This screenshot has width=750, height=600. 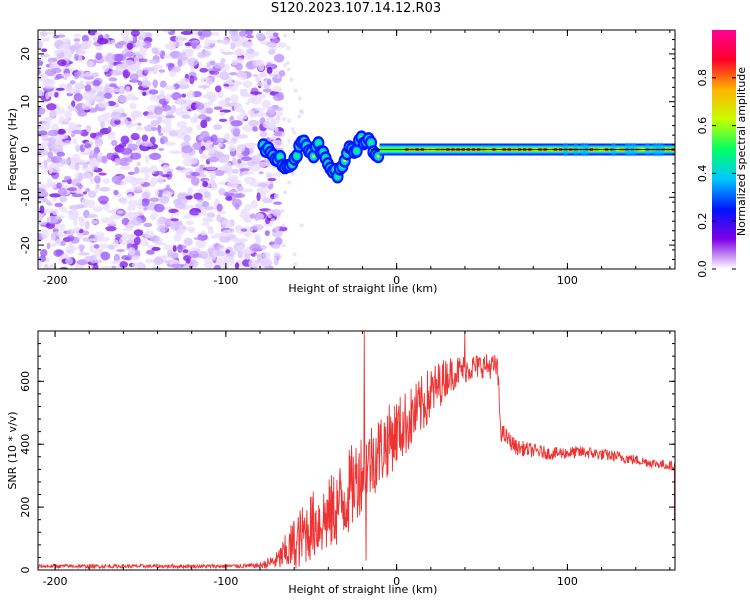 I want to click on track-blob, so click(x=318, y=143).